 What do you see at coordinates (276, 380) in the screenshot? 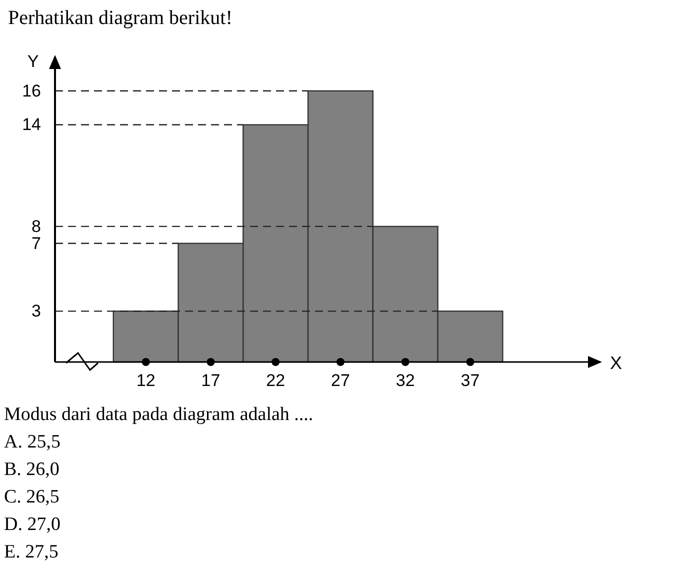
I see `x-tick-label: 22` at bounding box center [276, 380].